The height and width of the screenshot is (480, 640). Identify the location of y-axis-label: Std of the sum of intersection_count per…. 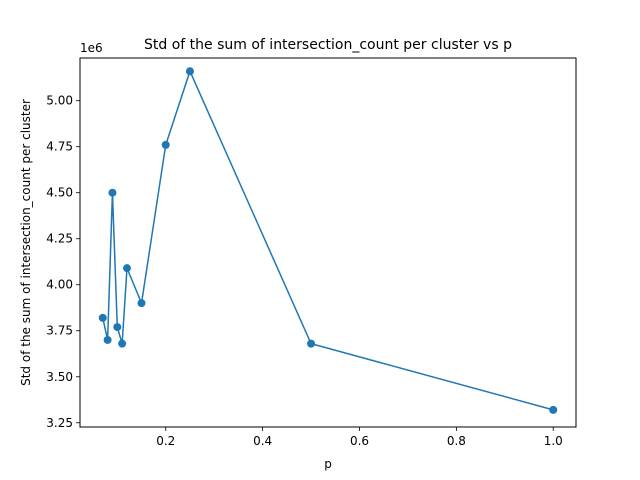
(26, 242).